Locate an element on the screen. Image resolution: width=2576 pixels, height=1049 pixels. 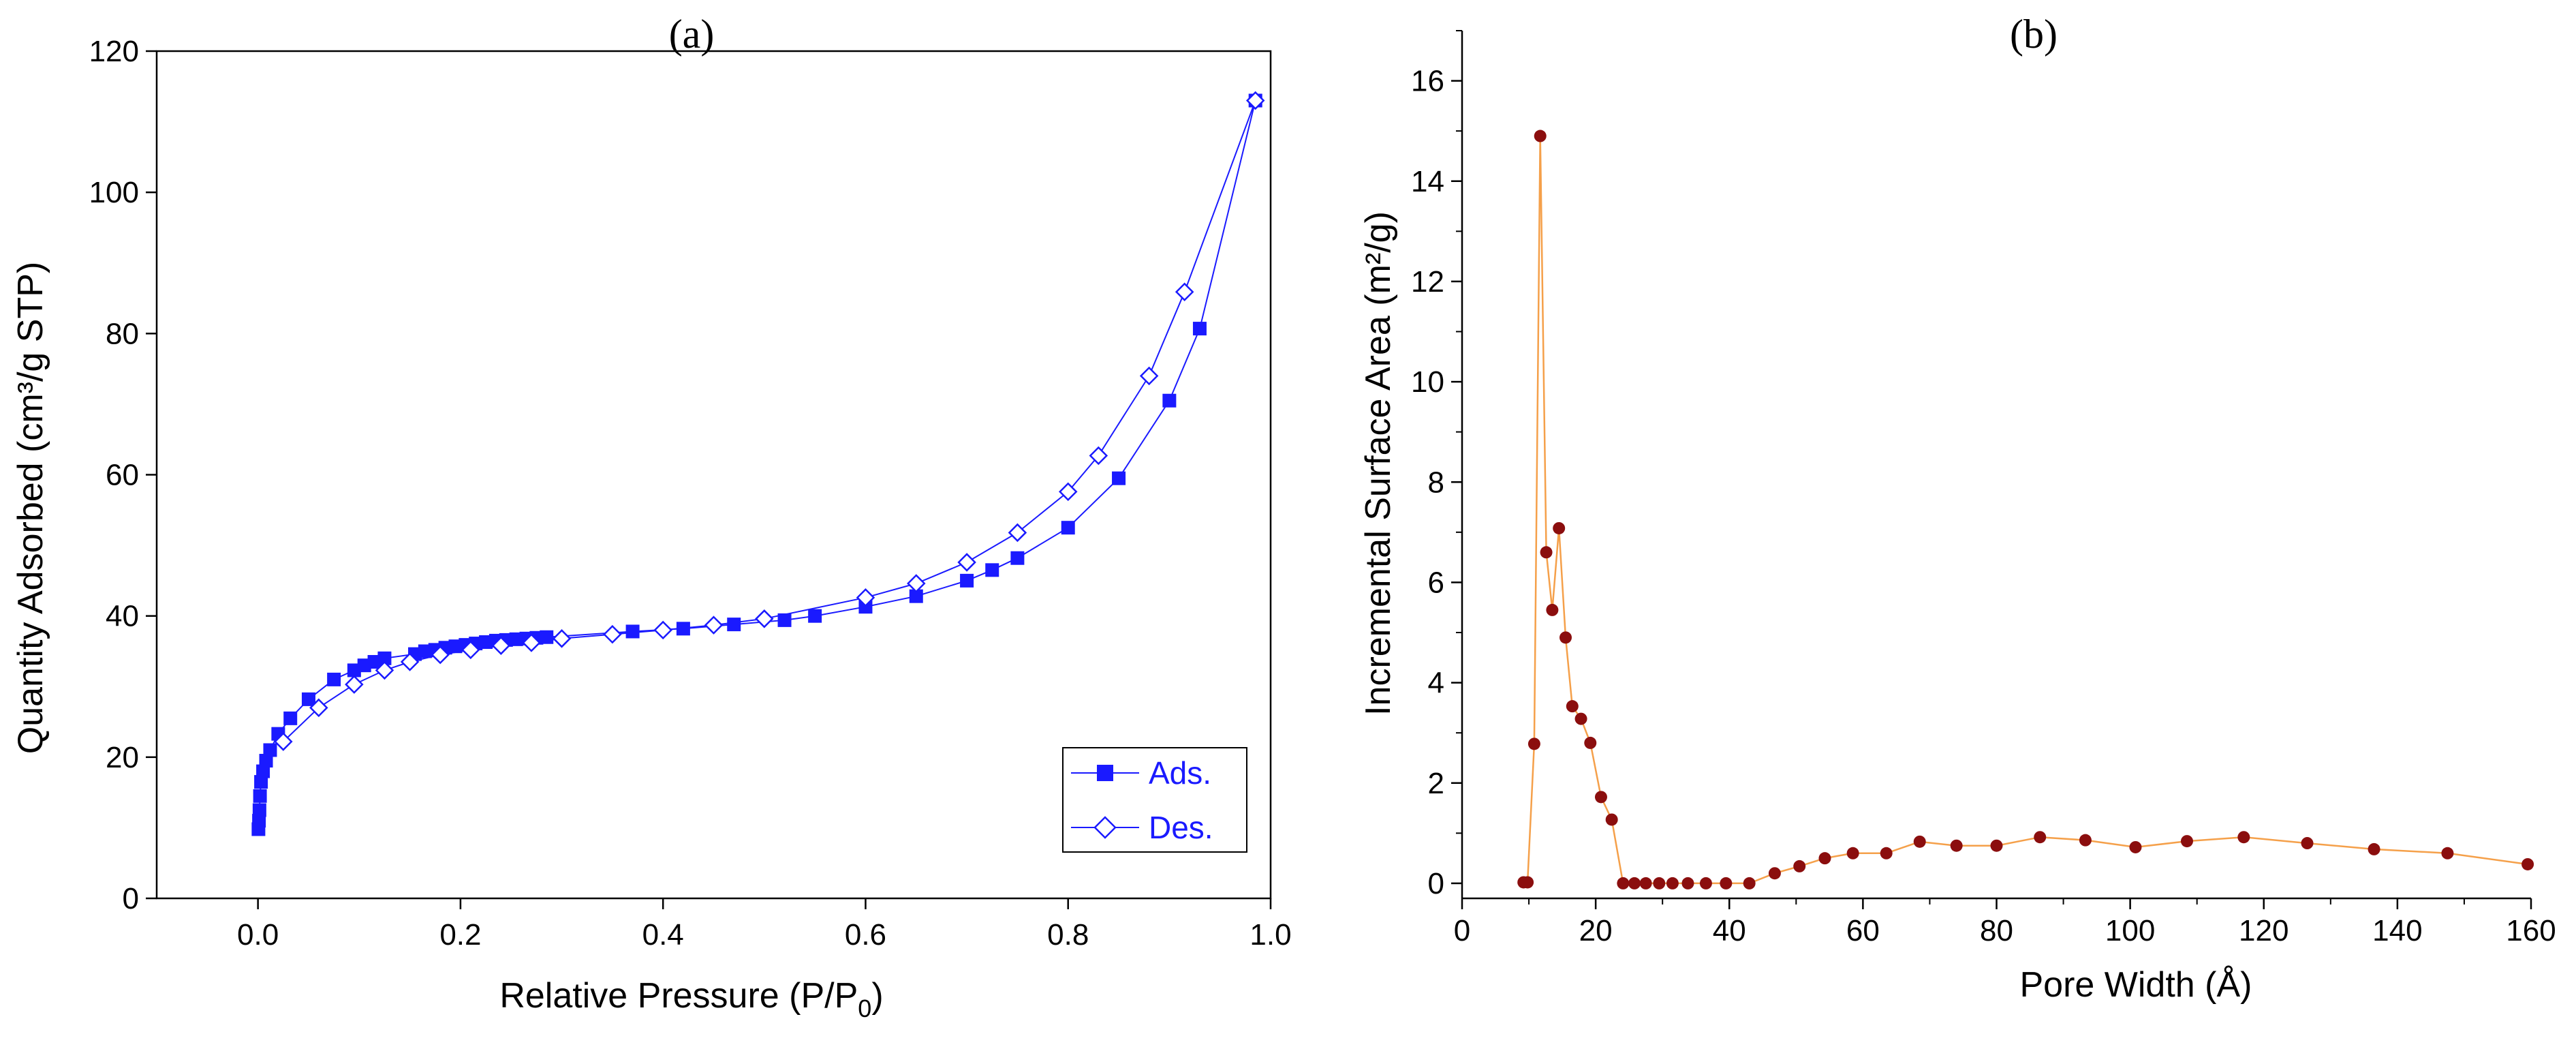
panel-a-y-tick-label: 20 is located at coordinates (122, 757).